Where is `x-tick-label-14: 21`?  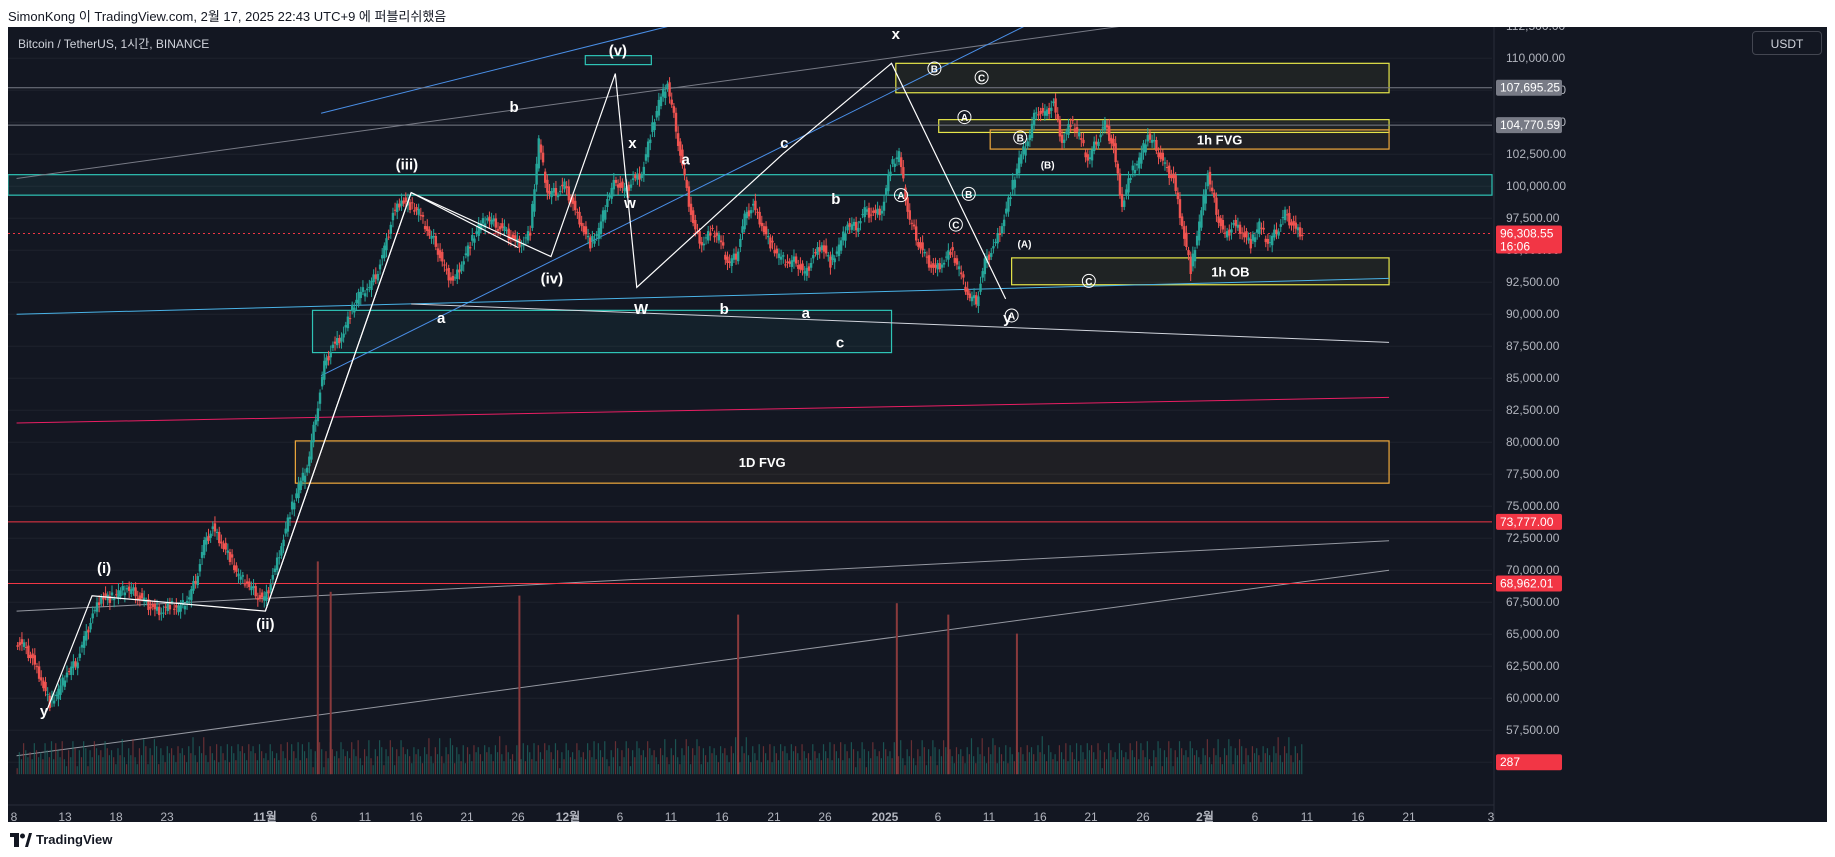 x-tick-label-14: 21 is located at coordinates (774, 816).